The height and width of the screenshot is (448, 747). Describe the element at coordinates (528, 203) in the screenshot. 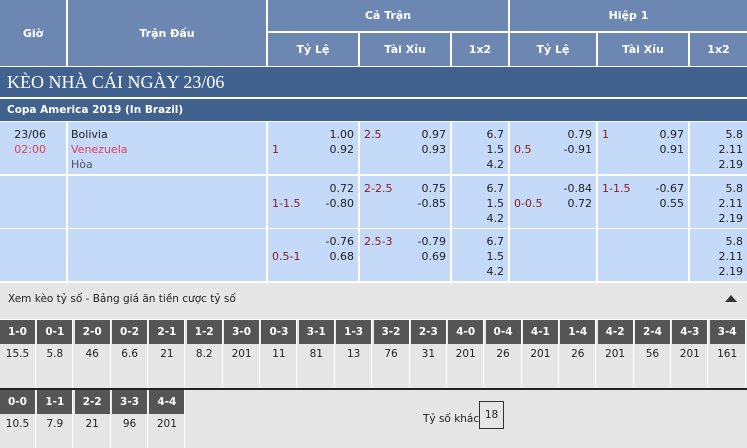

I see `line-value: 0-0.5` at that location.